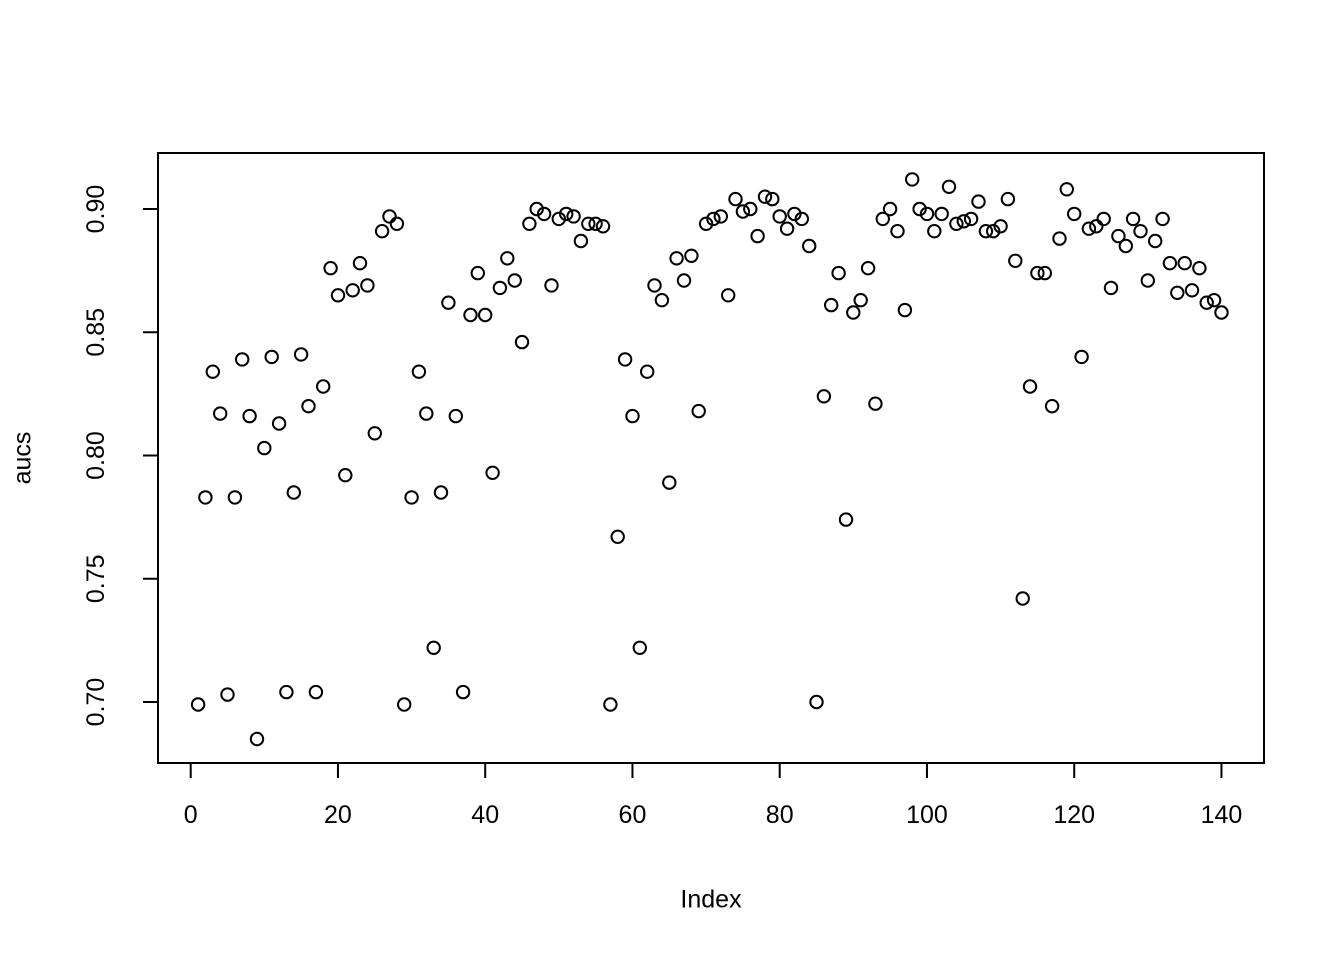 Image resolution: width=1344 pixels, height=960 pixels. What do you see at coordinates (485, 815) in the screenshot?
I see `x-tick-label: 40` at bounding box center [485, 815].